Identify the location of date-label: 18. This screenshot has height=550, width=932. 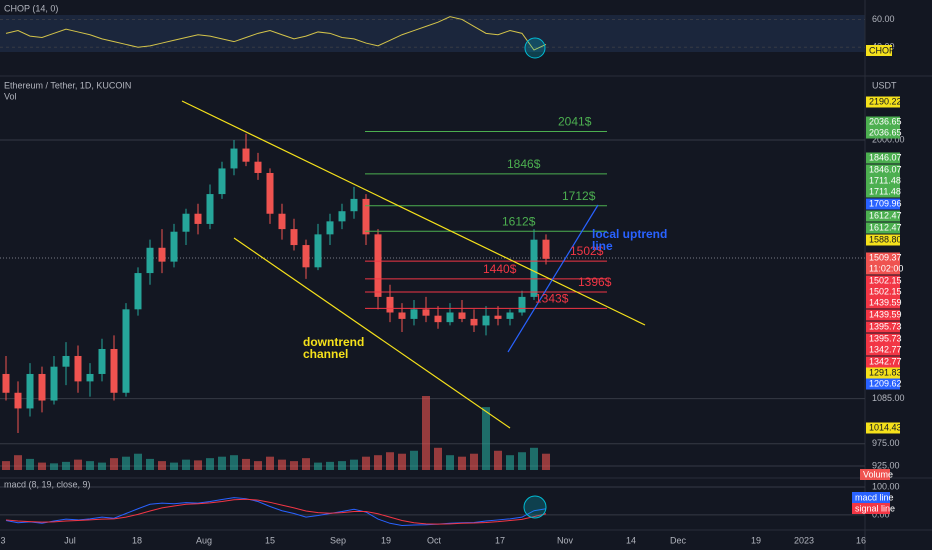
(137, 540).